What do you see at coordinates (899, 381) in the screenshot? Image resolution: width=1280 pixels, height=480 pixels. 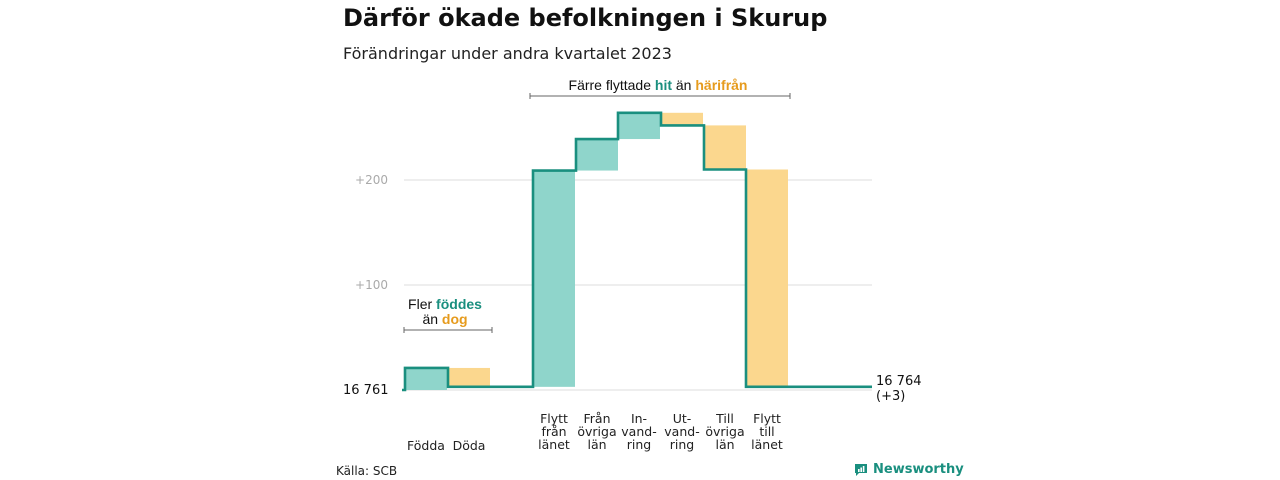 I see `end-value-label: 16 764` at bounding box center [899, 381].